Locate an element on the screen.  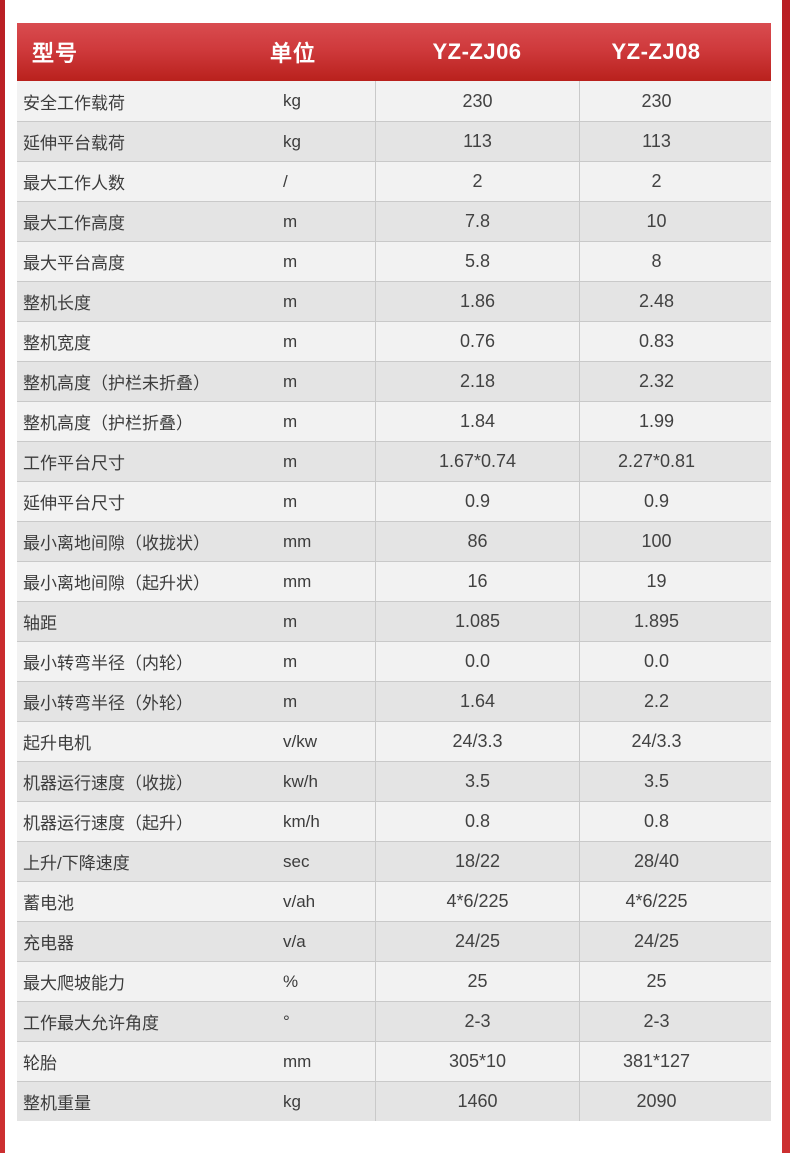
row-unit: / is located at coordinates (285, 181).